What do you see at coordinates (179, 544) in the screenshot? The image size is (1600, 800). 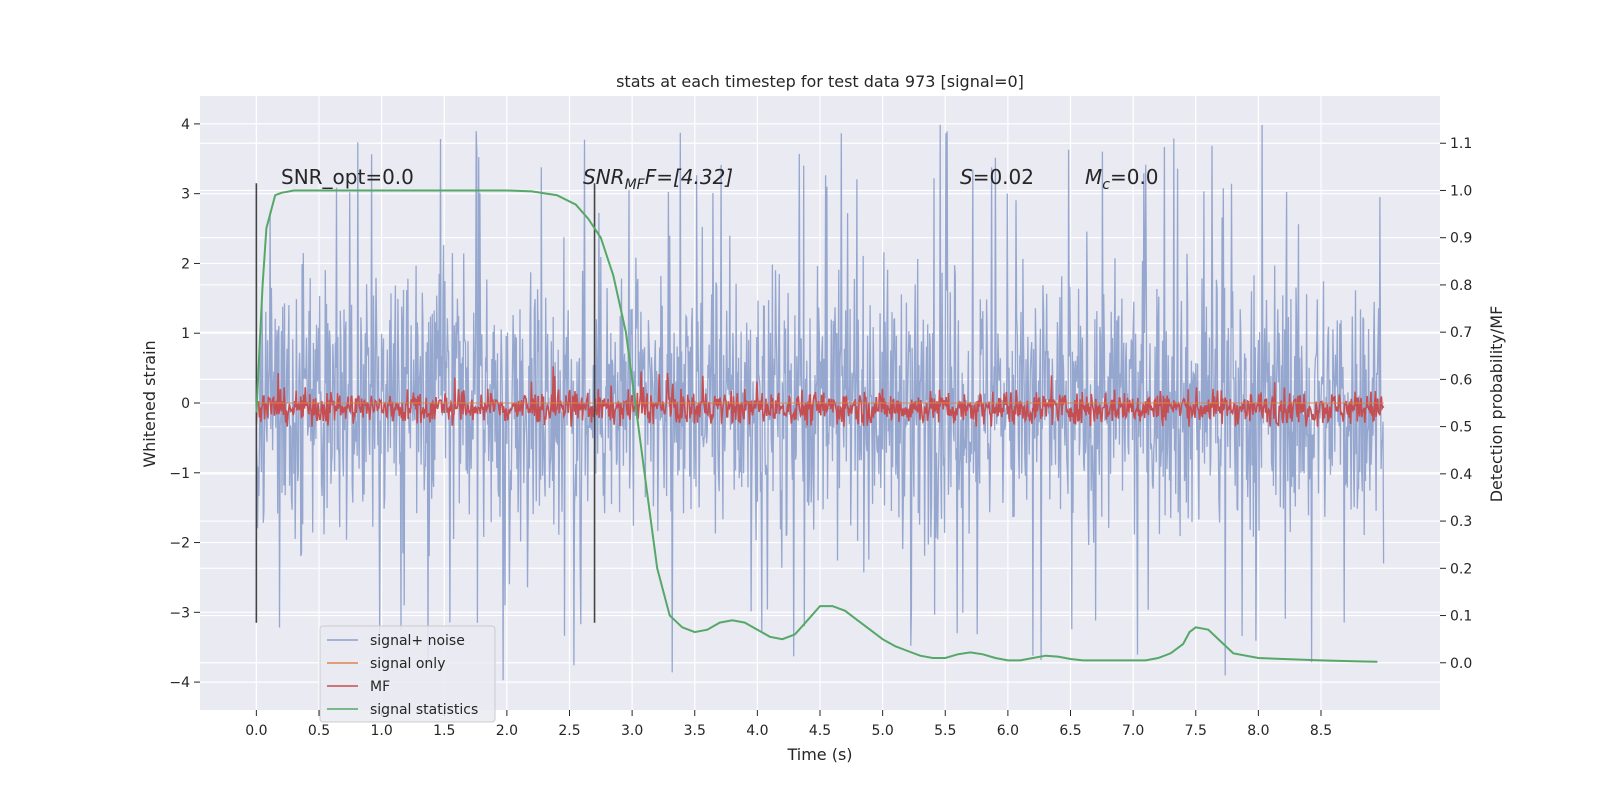 I see `left-tick-label: −2` at bounding box center [179, 544].